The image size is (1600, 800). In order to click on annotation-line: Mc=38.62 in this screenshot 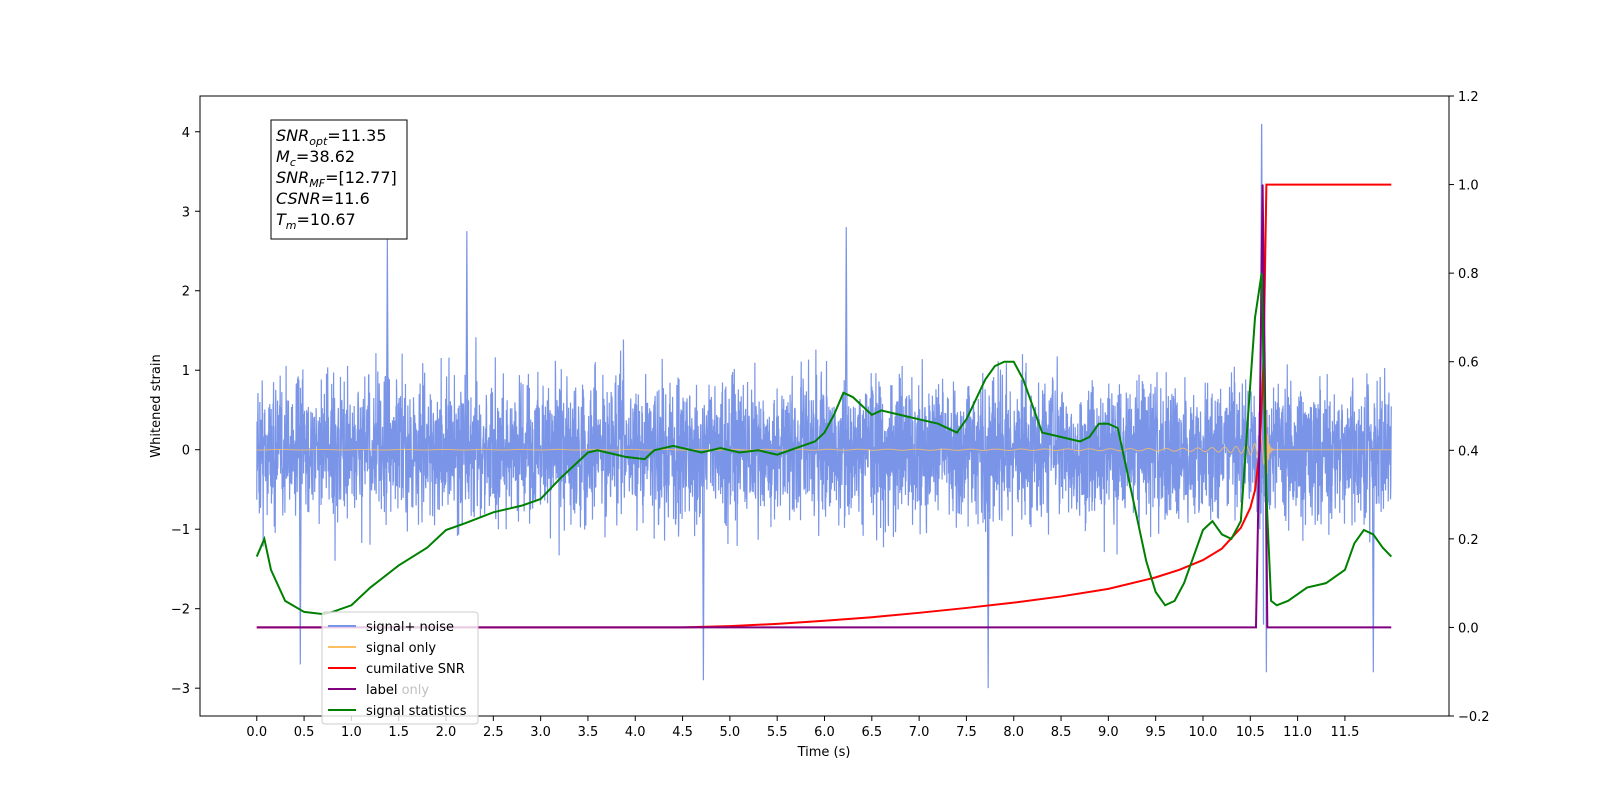, I will do `click(315, 158)`.